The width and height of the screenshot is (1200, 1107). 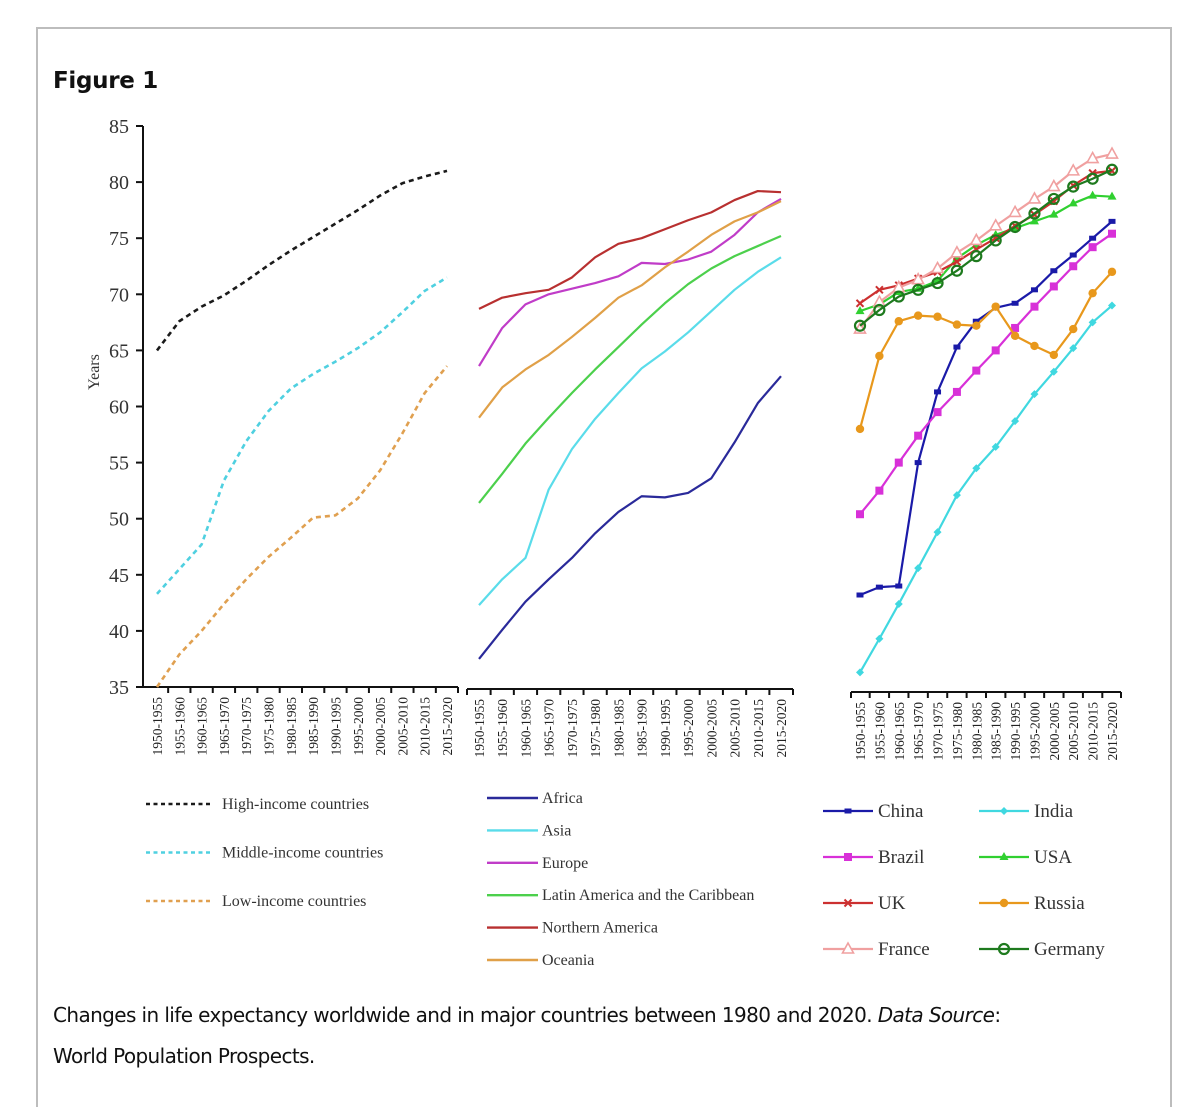 I want to click on x-tick-label: 1965-1970, so click(x=224, y=726).